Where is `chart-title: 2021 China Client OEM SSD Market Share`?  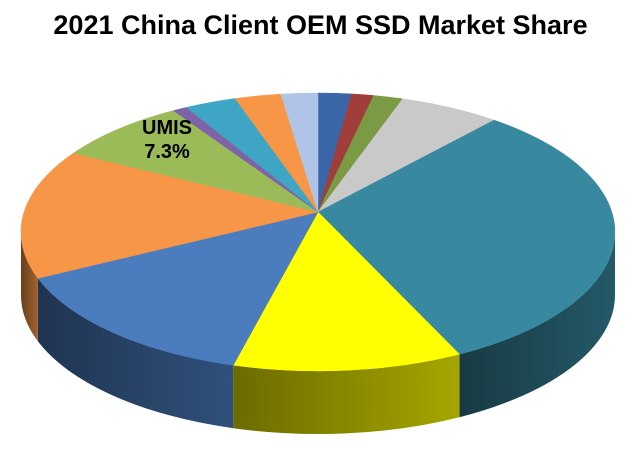
chart-title: 2021 China Client OEM SSD Market Share is located at coordinates (320, 25).